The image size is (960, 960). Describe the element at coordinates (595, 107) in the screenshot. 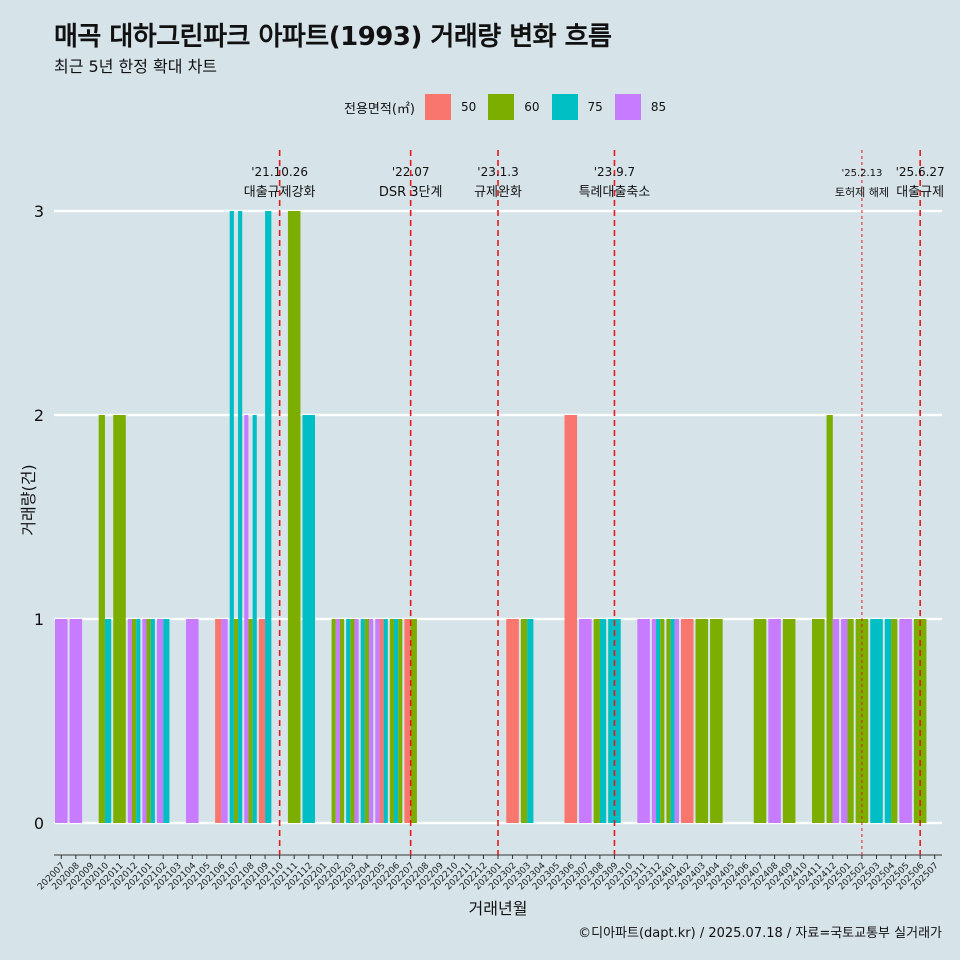

I see `legend-label-75: 75` at that location.